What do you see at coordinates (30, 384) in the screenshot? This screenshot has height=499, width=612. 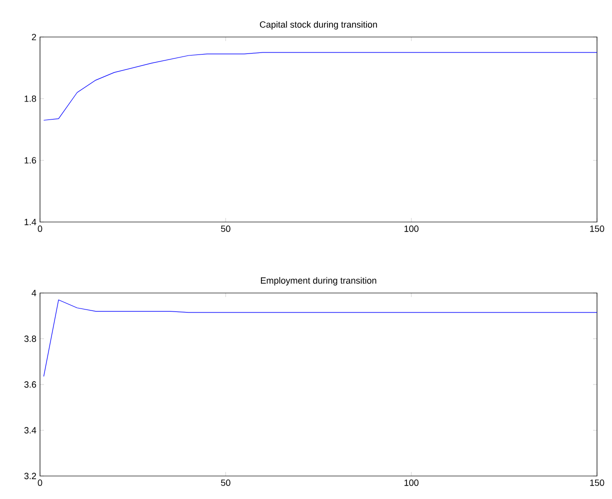 I see `y-tick-label: 3.6` at bounding box center [30, 384].